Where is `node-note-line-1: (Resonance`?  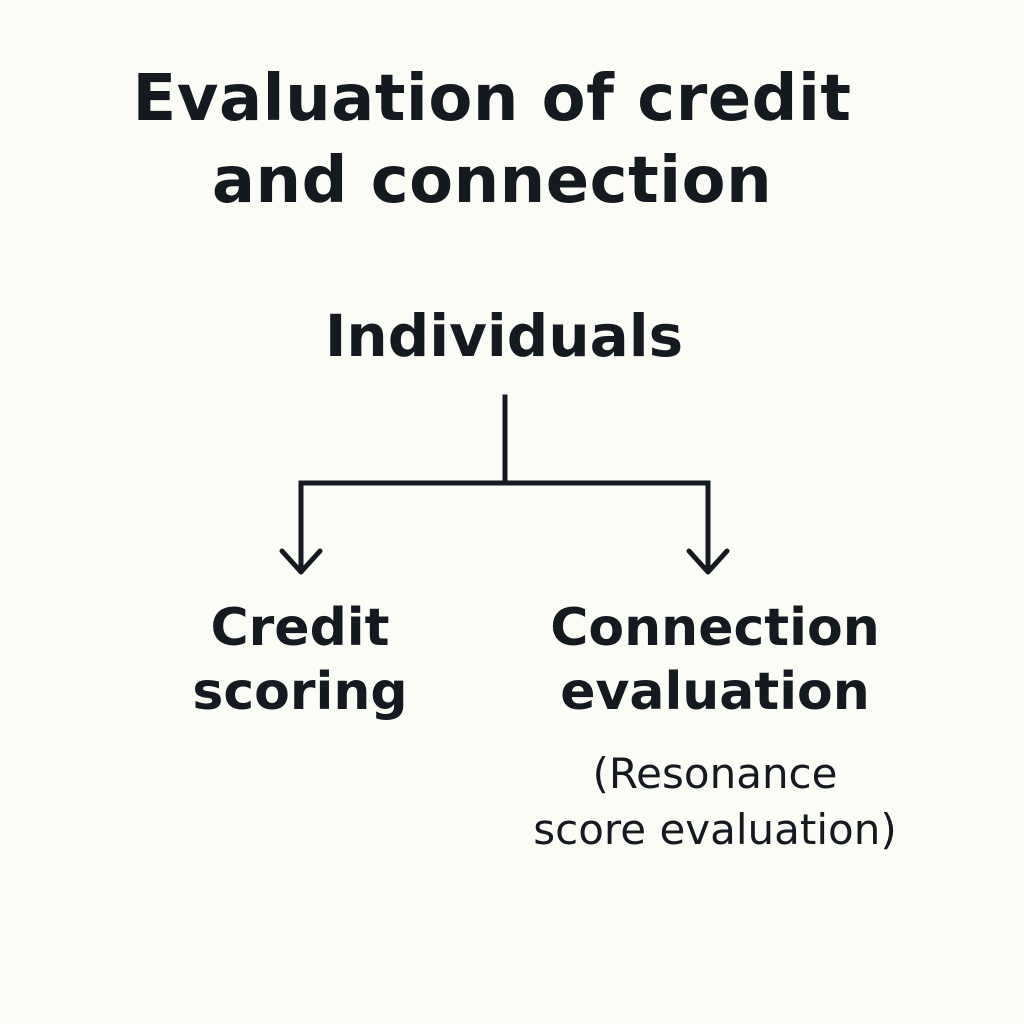
node-note-line-1: (Resonance is located at coordinates (715, 773).